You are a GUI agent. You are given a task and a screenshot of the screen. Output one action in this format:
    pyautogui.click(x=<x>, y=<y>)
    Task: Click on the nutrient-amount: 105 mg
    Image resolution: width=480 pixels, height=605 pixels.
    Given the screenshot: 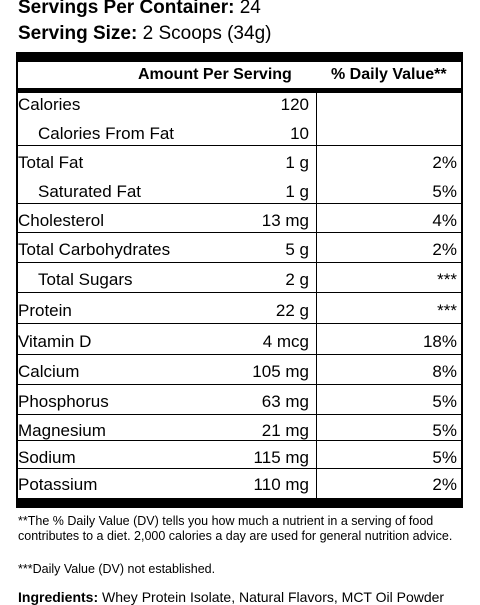 What is the action you would take?
    pyautogui.click(x=280, y=371)
    